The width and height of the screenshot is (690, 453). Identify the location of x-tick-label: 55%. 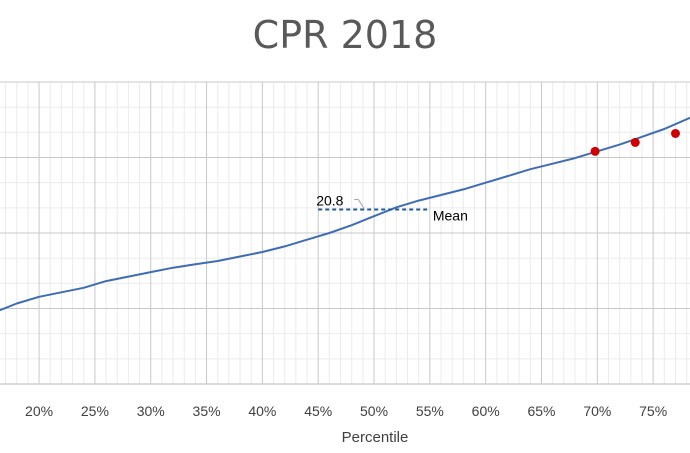
(430, 411).